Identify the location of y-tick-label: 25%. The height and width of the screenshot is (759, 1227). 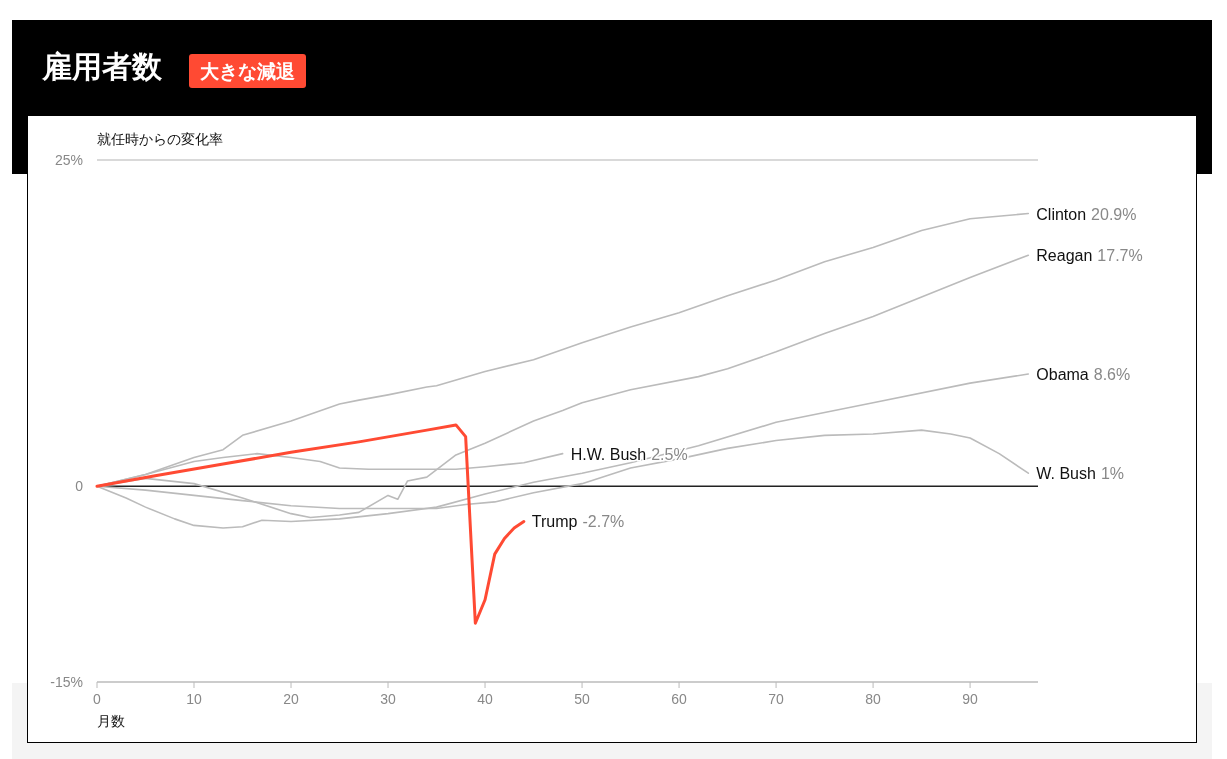
(68, 160).